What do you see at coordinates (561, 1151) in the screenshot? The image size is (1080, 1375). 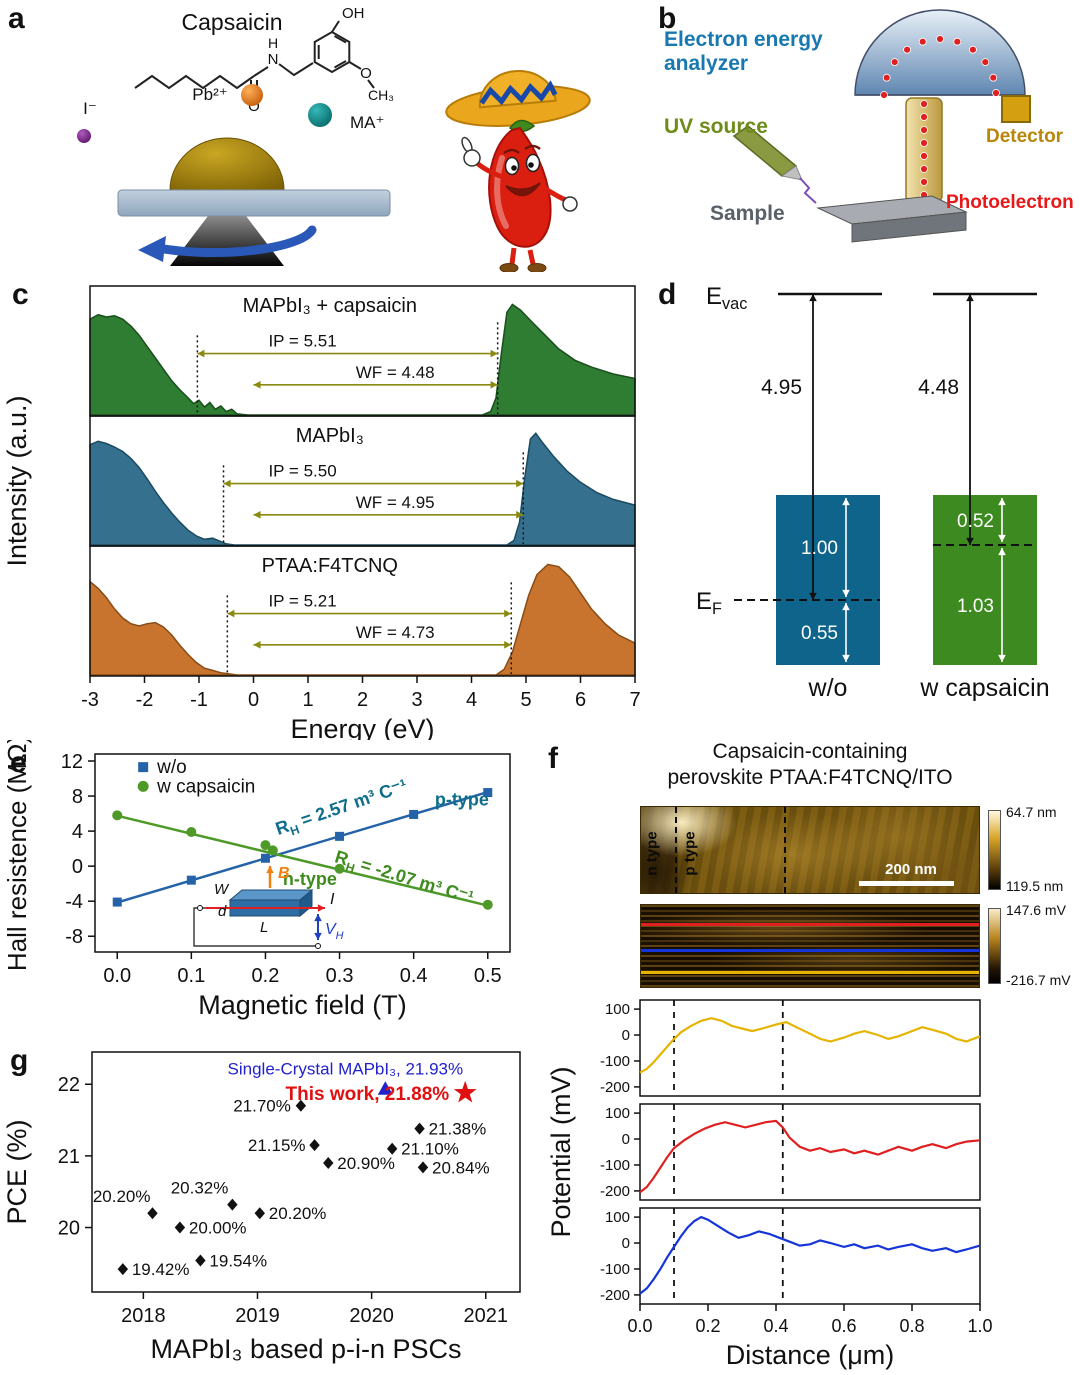 I see `y-axis-title: Potential (mV)` at bounding box center [561, 1151].